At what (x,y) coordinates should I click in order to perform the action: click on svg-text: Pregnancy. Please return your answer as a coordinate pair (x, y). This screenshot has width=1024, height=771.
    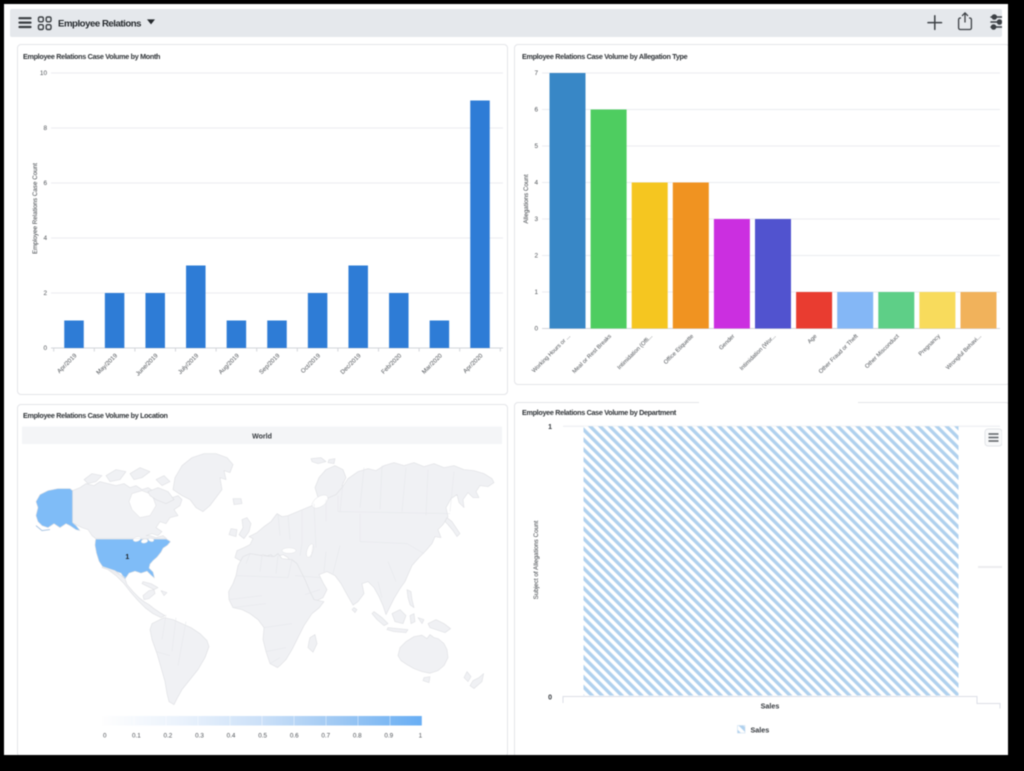
    Looking at the image, I should click on (930, 346).